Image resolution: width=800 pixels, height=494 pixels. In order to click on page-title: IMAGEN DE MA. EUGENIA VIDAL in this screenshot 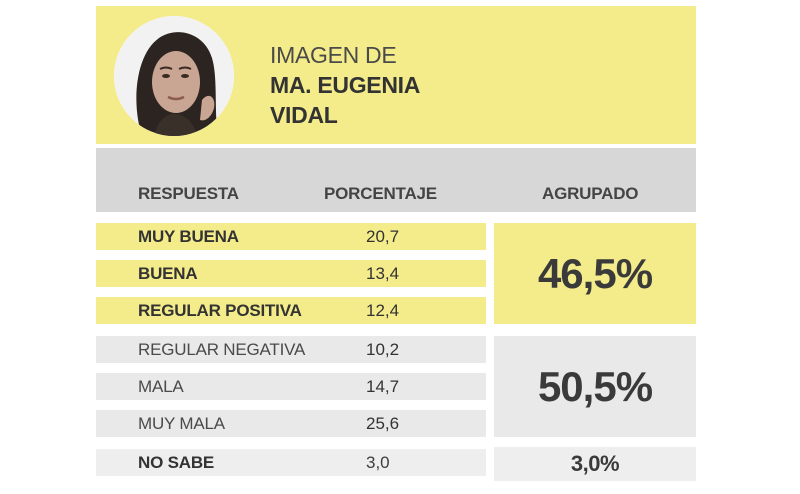, I will do `click(345, 85)`.